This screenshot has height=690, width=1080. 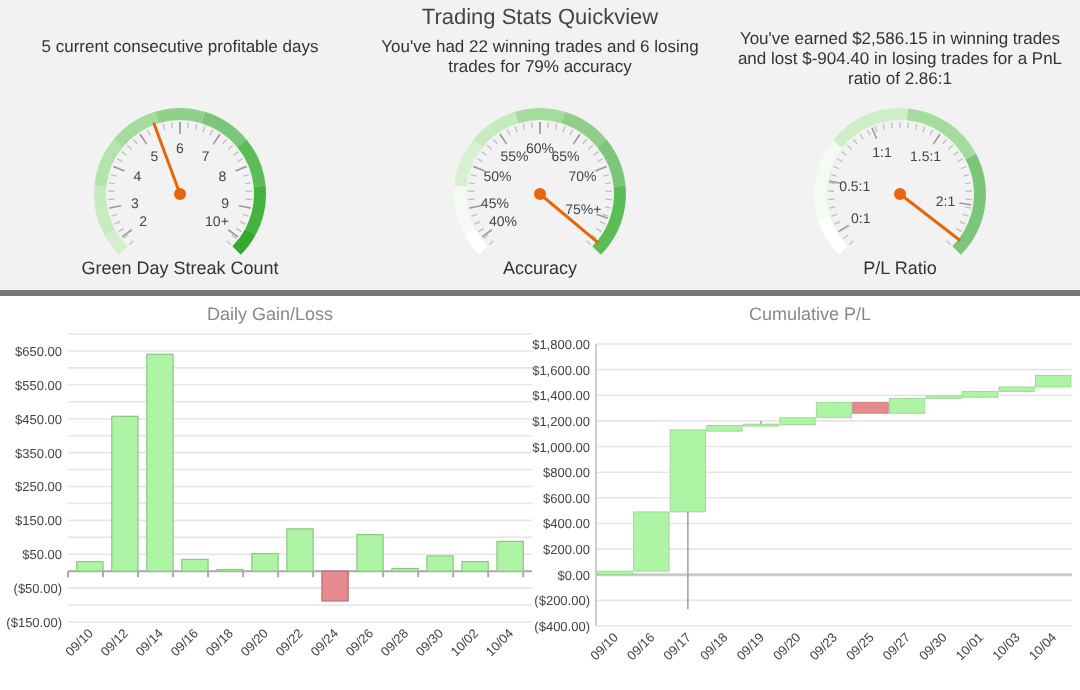 What do you see at coordinates (540, 56) in the screenshot?
I see `chart-subtitle: You've had 22 winning trades and 6 losing trades for 79% accuracy` at bounding box center [540, 56].